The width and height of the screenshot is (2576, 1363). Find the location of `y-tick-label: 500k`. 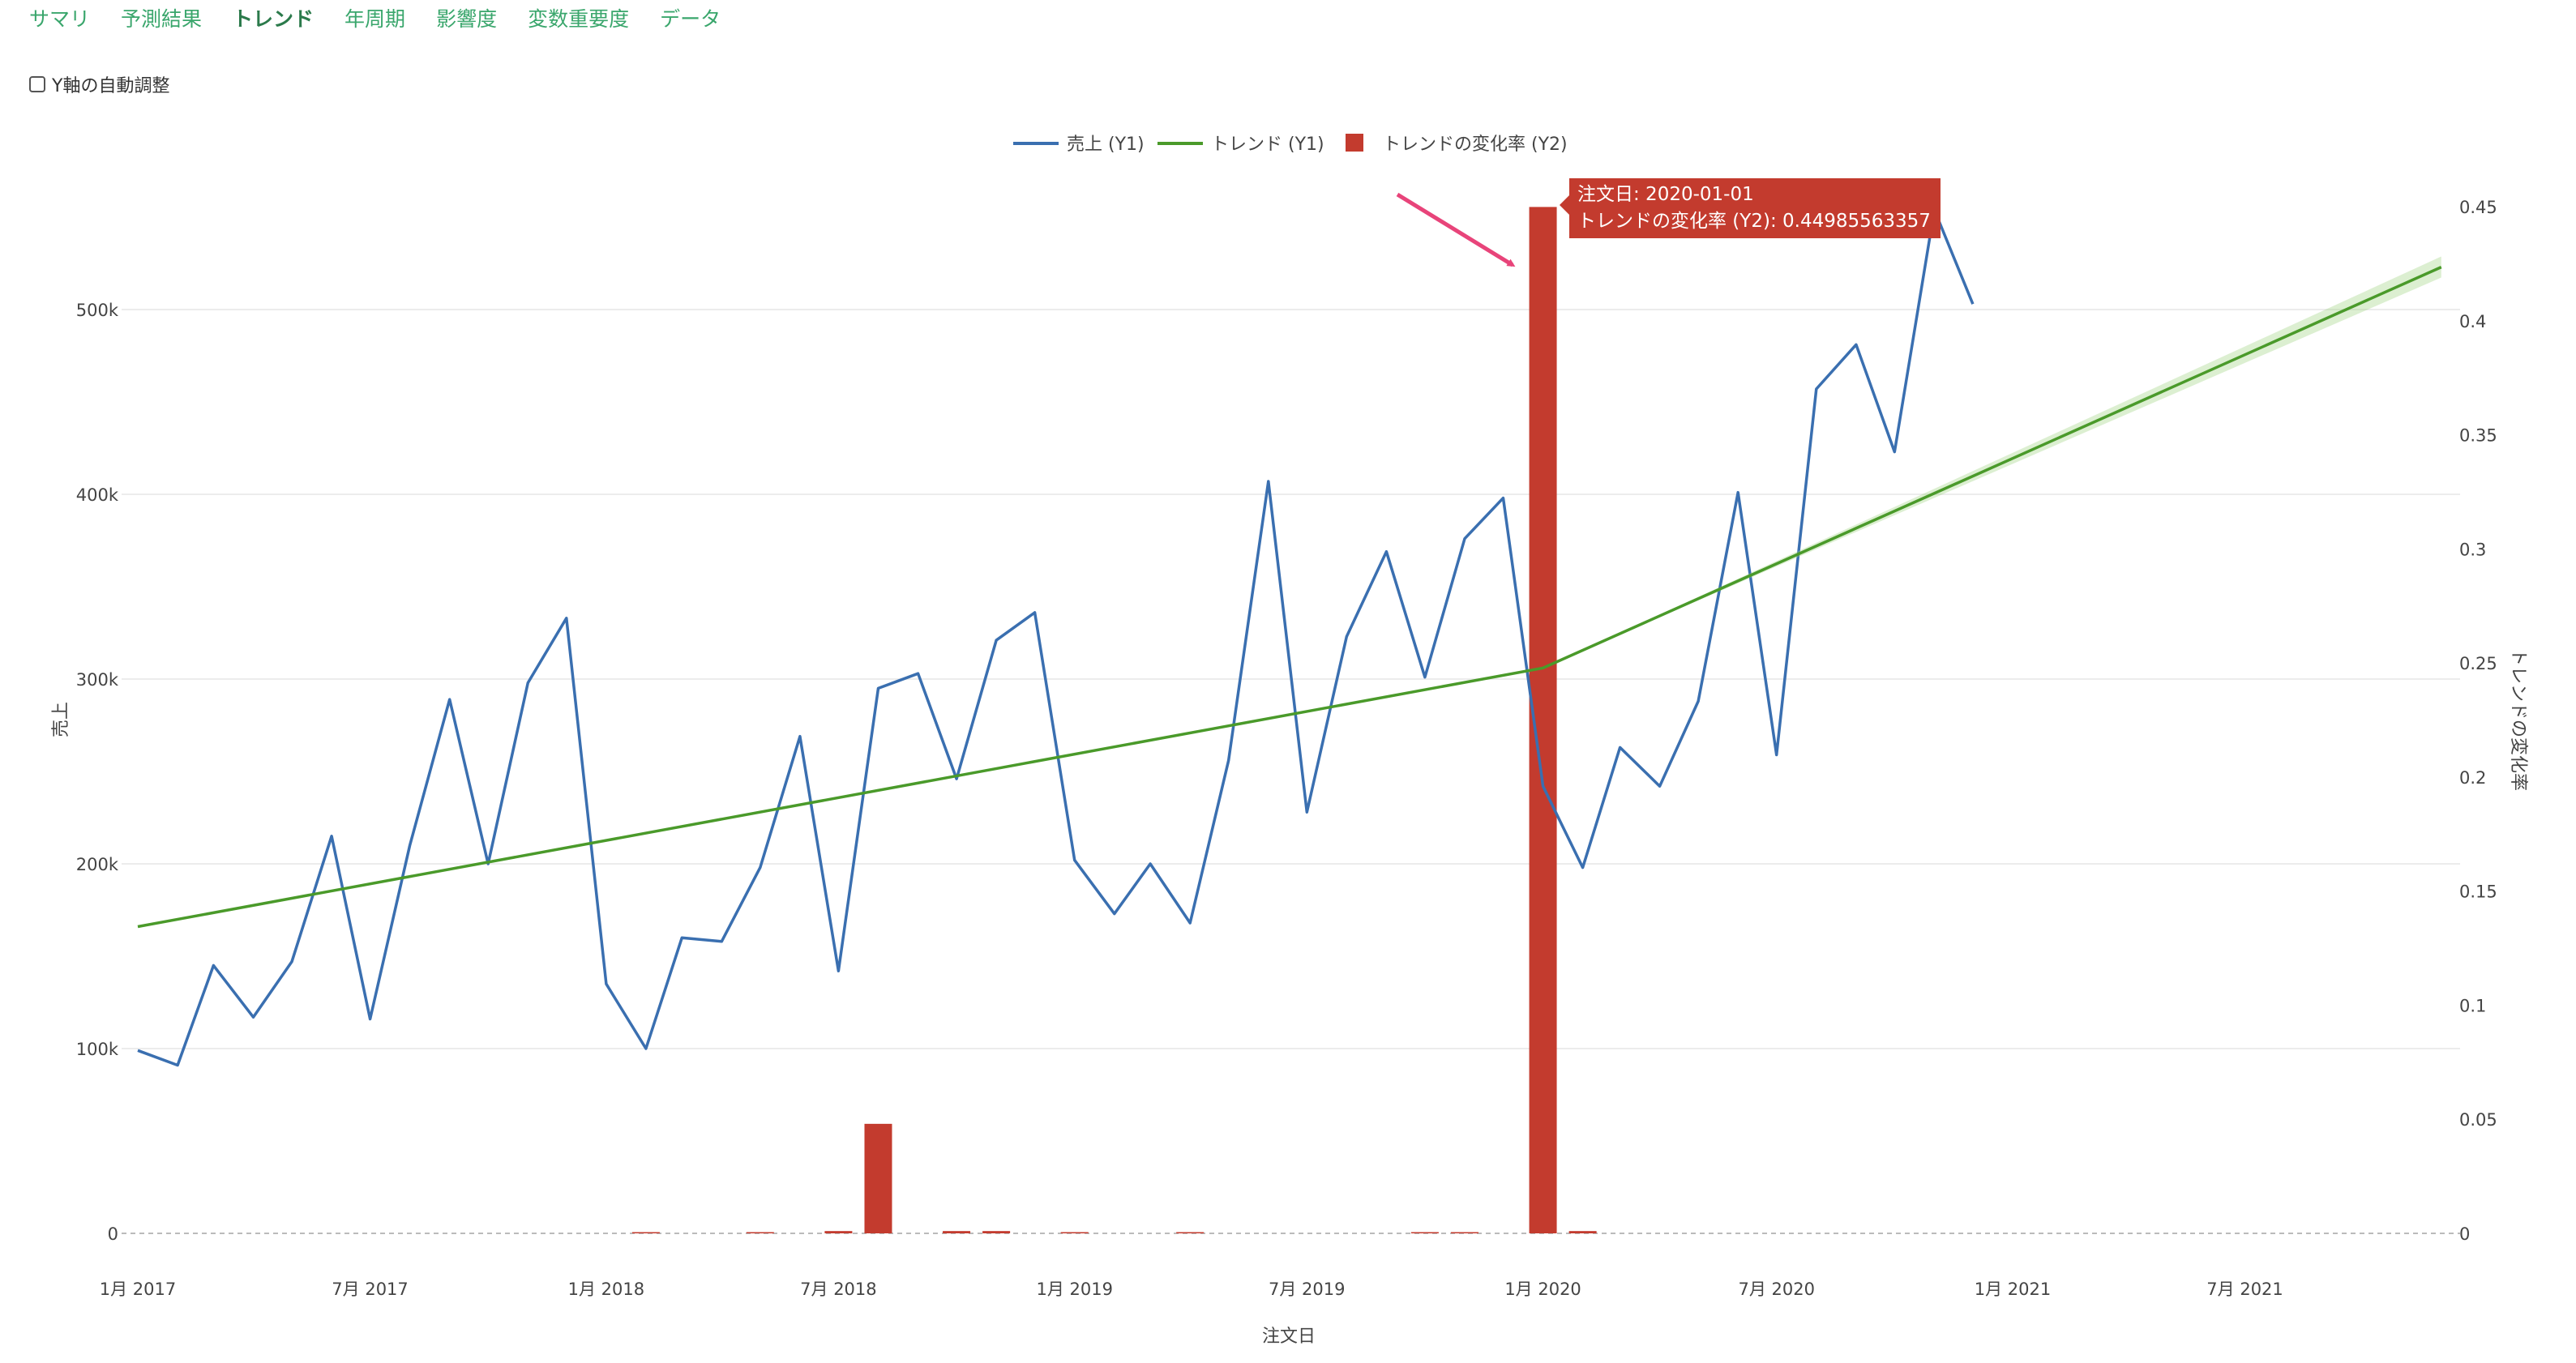

y-tick-label: 500k is located at coordinates (97, 310).